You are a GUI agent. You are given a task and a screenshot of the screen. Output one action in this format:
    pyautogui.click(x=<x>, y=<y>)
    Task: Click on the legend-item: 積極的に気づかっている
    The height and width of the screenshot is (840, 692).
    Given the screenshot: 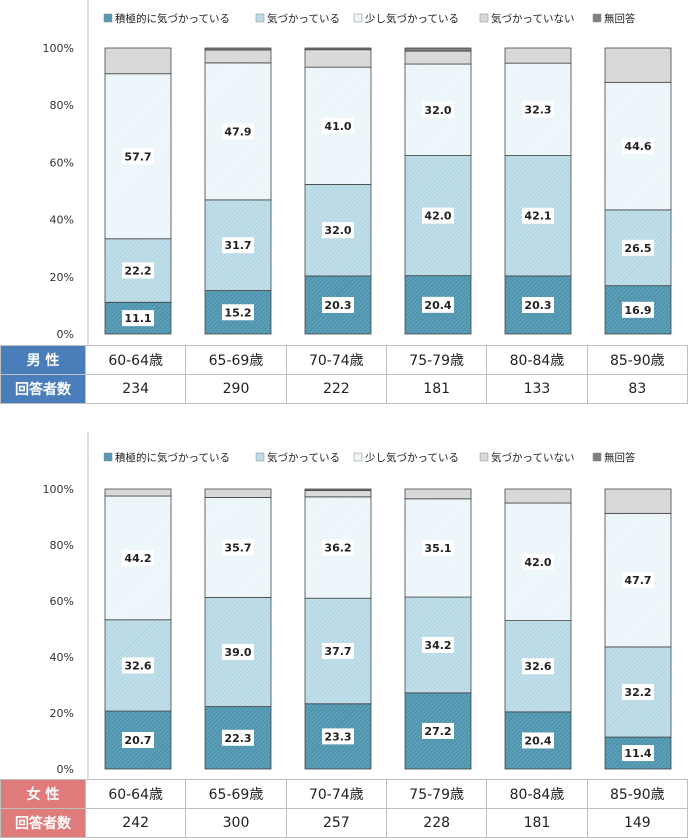 What is the action you would take?
    pyautogui.click(x=166, y=18)
    